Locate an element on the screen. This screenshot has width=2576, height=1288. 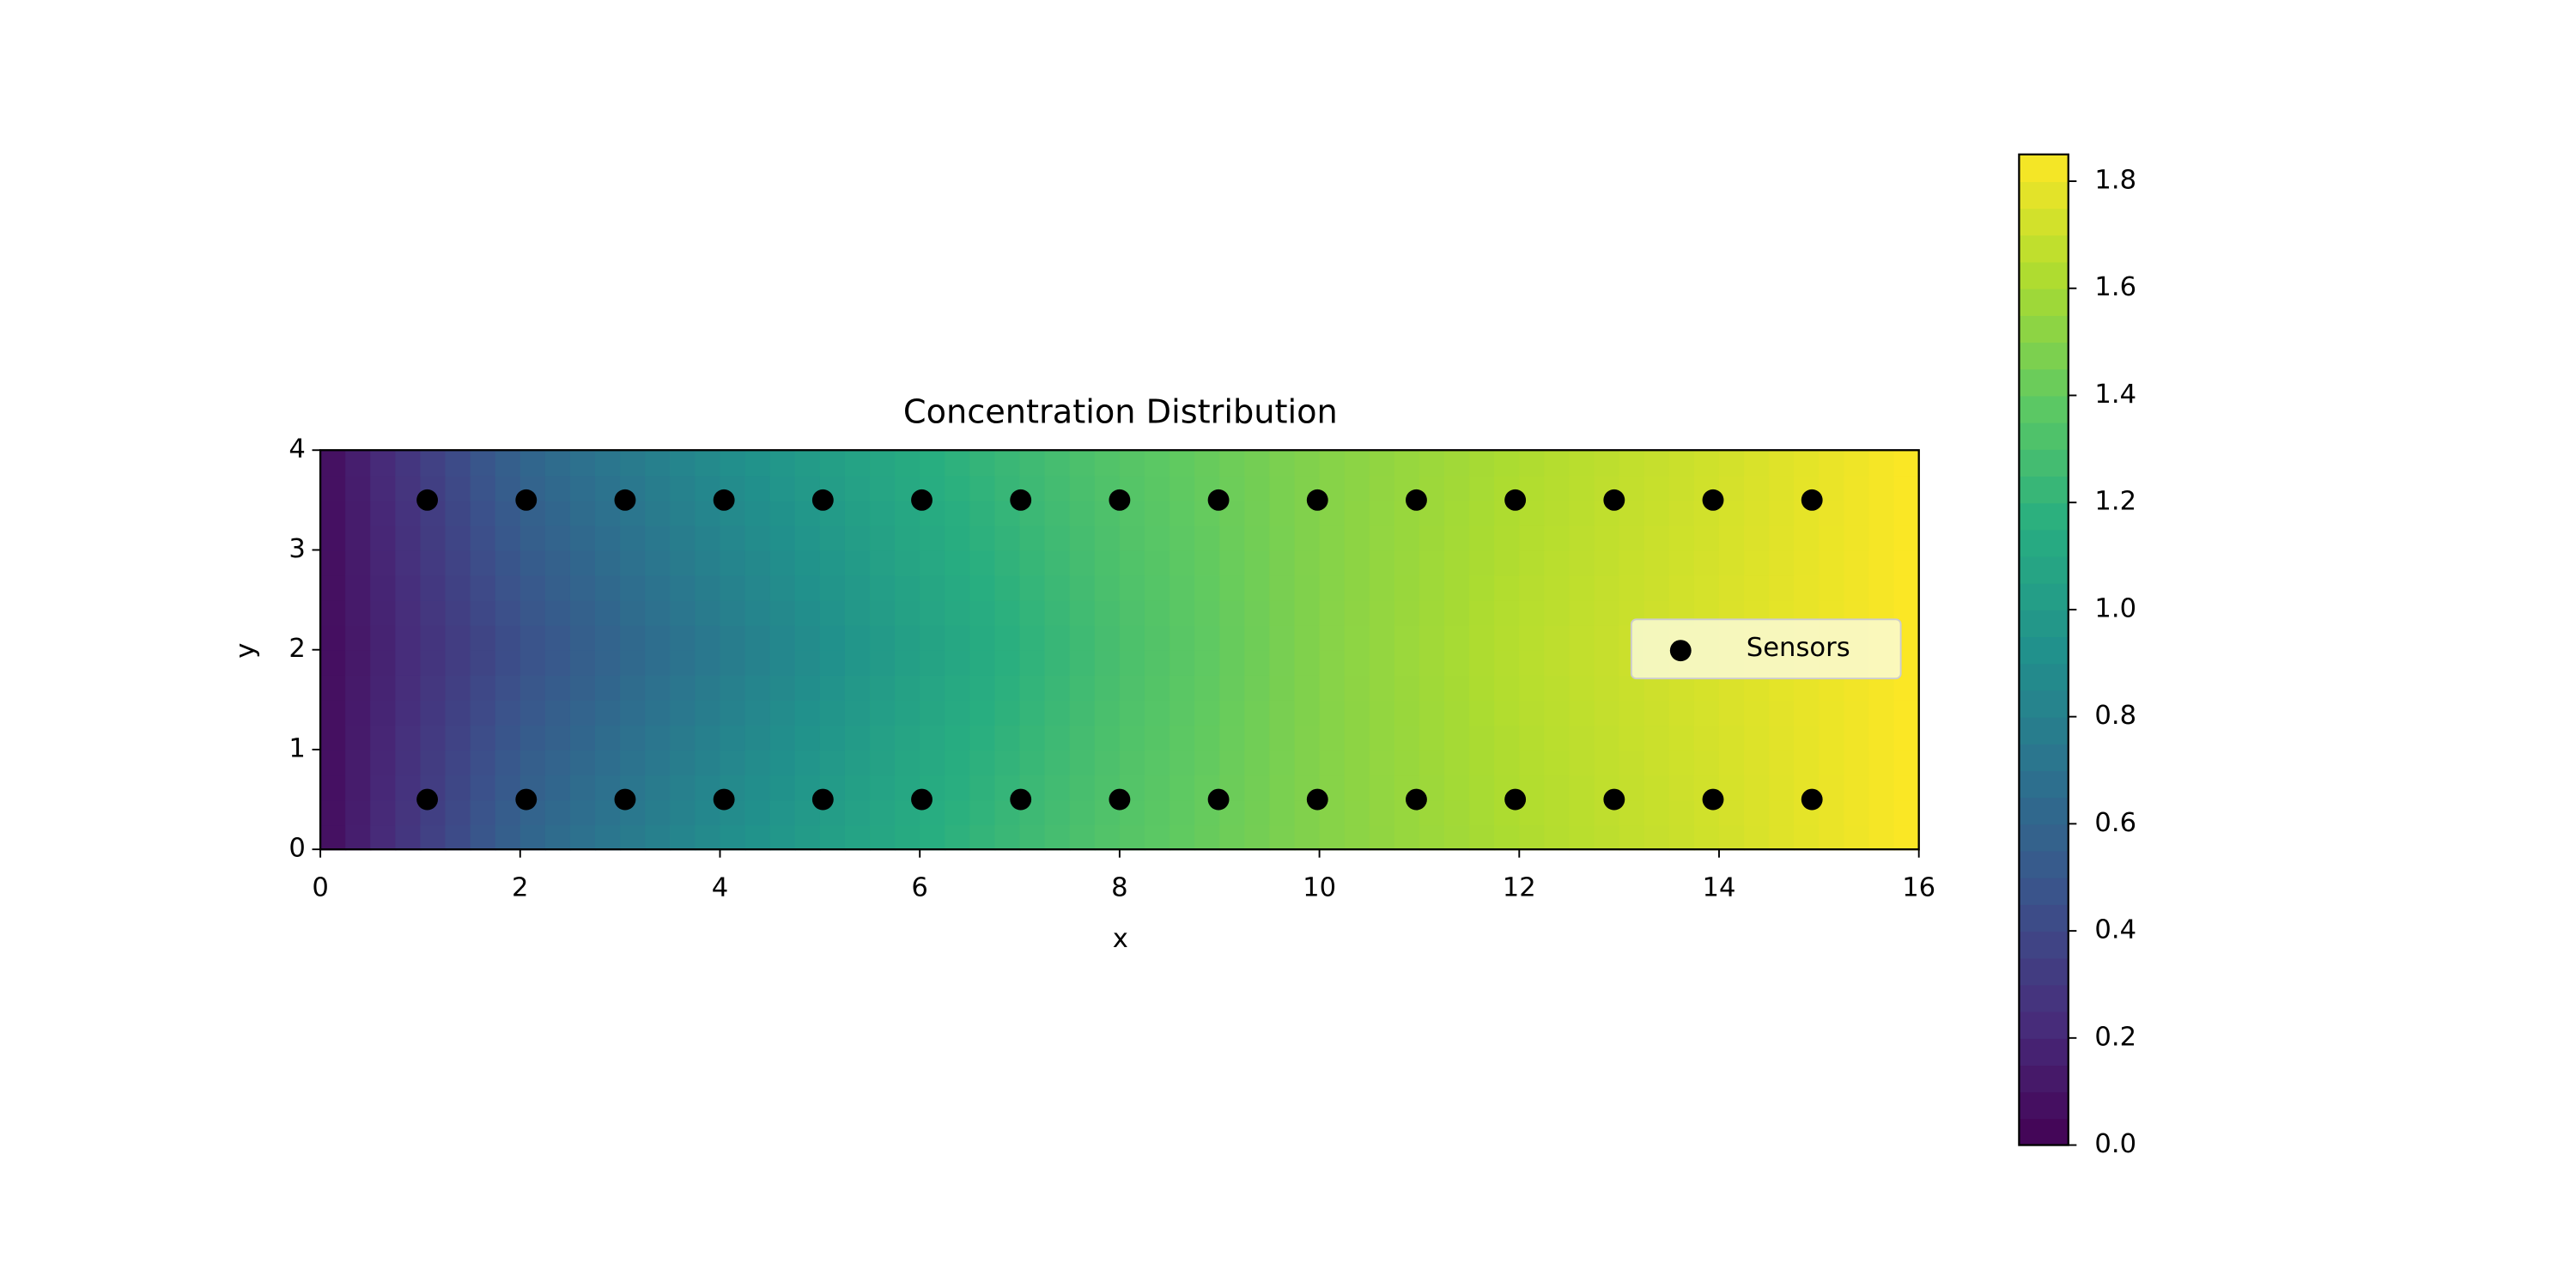
x-tick-label: 8 is located at coordinates (1119, 888).